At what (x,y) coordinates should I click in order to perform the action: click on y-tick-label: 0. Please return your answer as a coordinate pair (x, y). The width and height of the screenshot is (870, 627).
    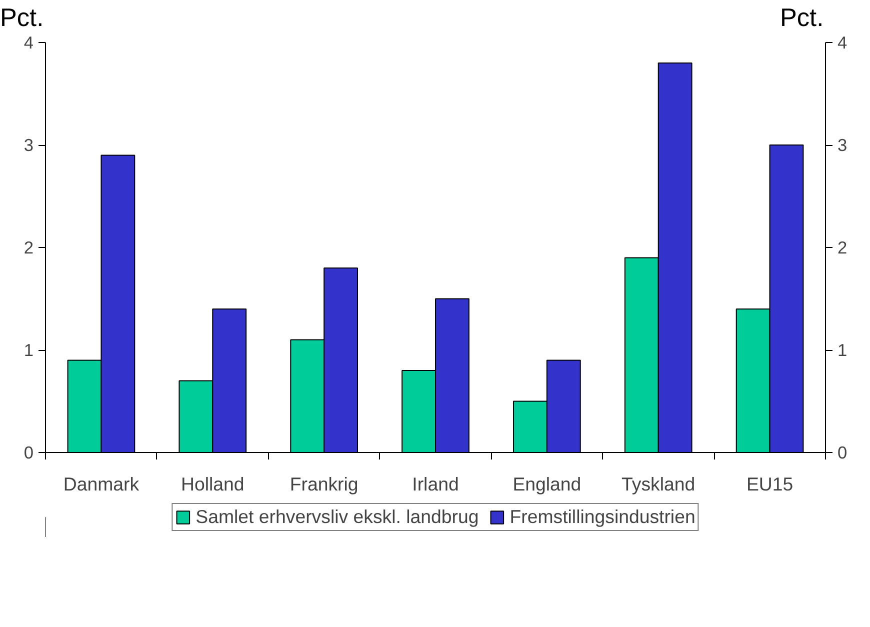
    Looking at the image, I should click on (29, 452).